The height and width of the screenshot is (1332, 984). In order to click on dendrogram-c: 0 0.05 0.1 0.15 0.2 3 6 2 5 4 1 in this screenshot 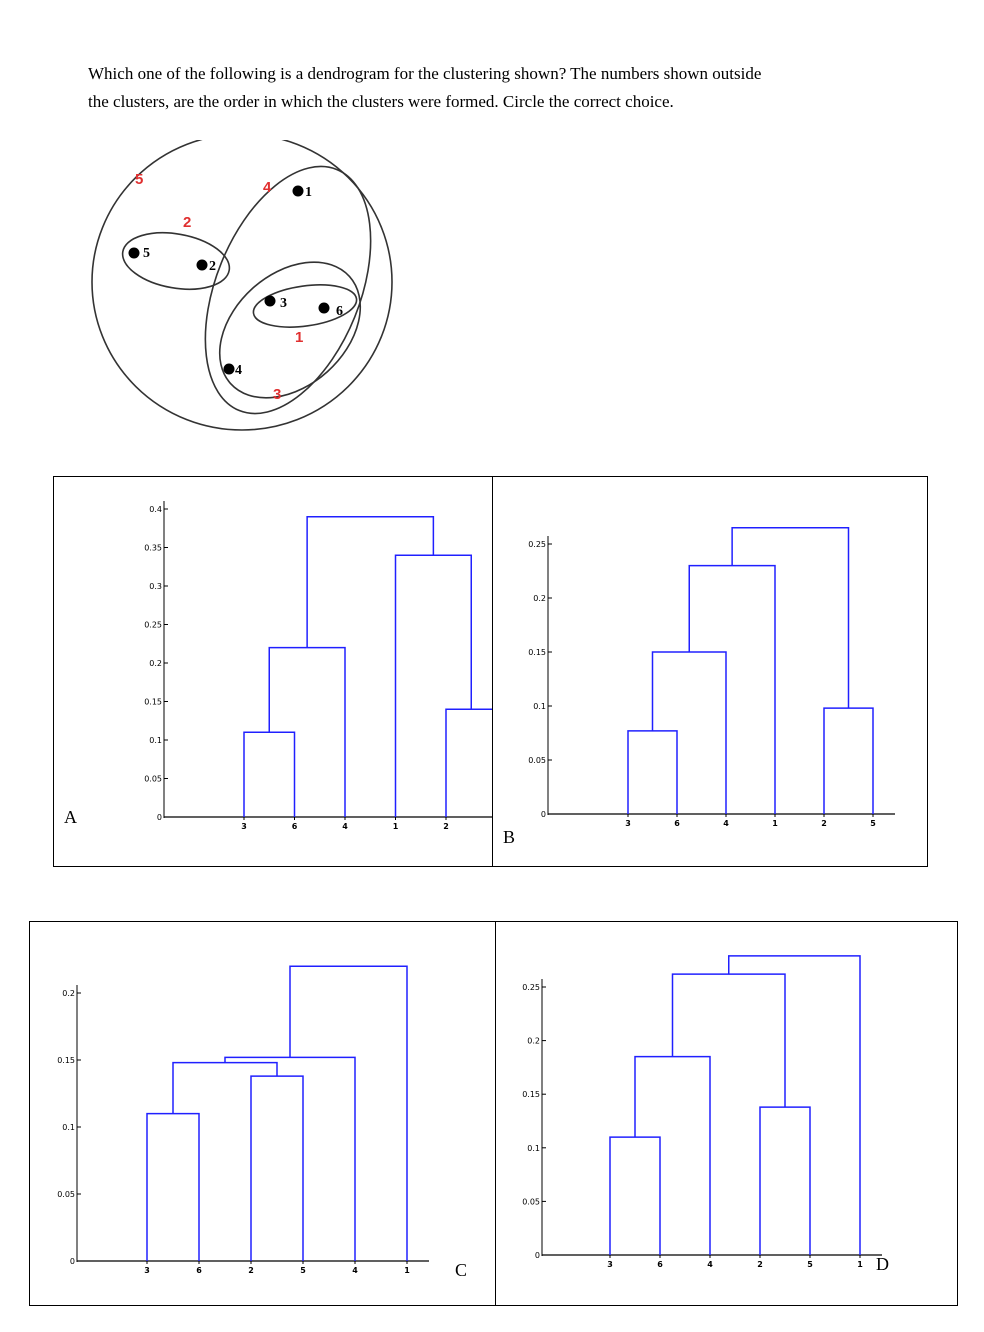, I will do `click(243, 1120)`.